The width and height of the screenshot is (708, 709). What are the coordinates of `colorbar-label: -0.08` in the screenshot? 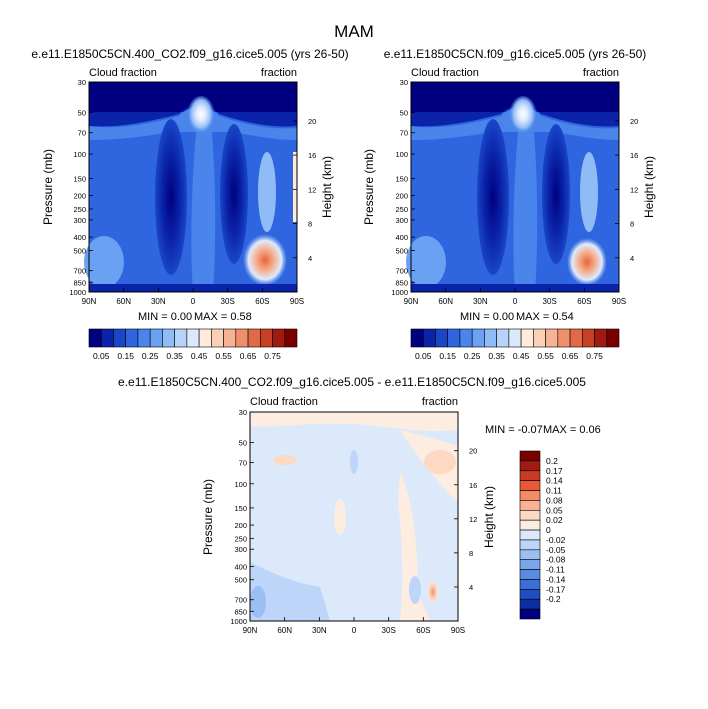 It's located at (556, 560).